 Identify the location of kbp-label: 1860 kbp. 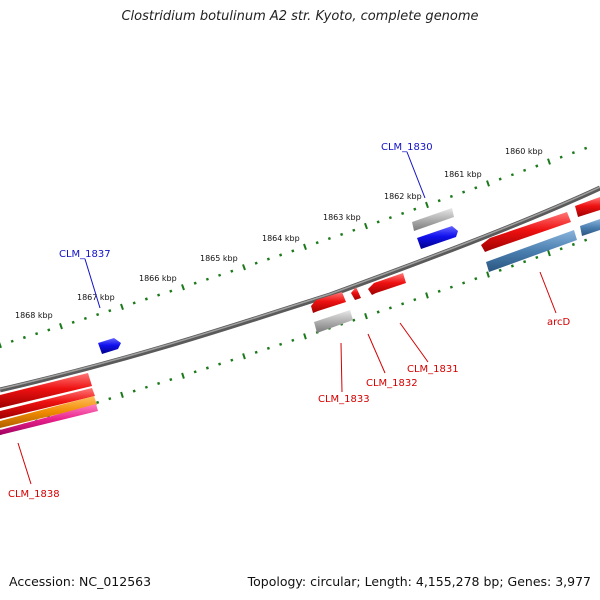
(524, 151).